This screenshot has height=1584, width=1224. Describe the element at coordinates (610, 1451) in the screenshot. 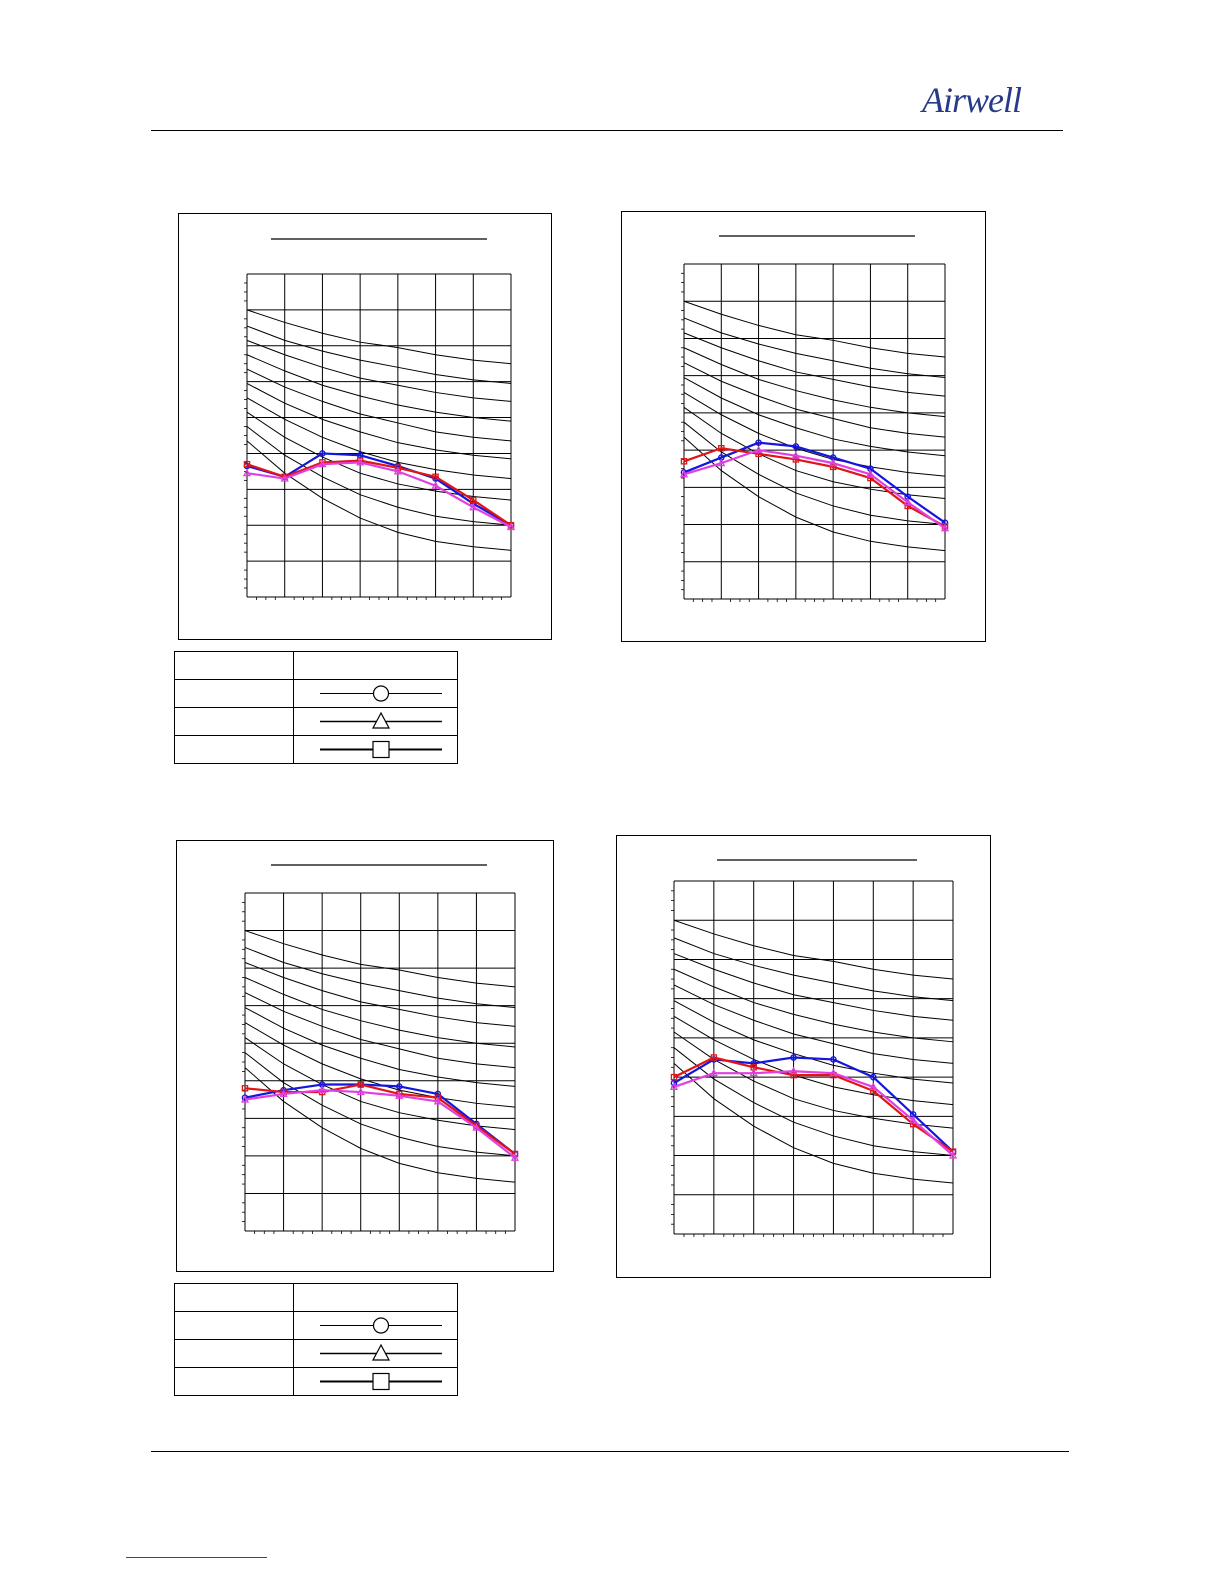

I see `footer-rule` at that location.